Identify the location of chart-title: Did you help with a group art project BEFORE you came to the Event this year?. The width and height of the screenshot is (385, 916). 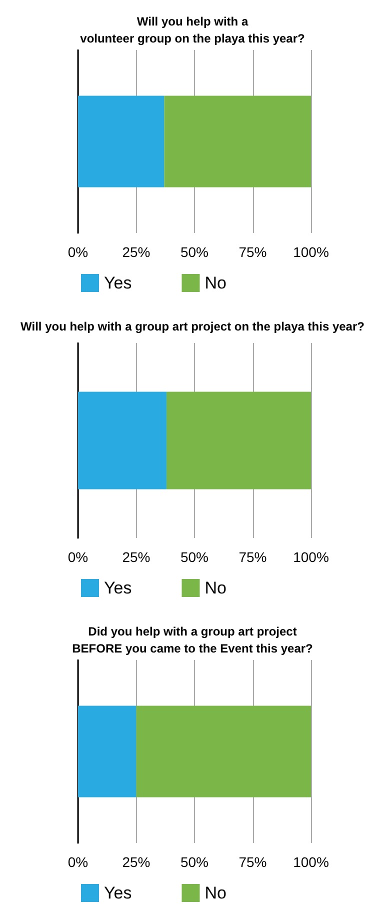
(192, 640).